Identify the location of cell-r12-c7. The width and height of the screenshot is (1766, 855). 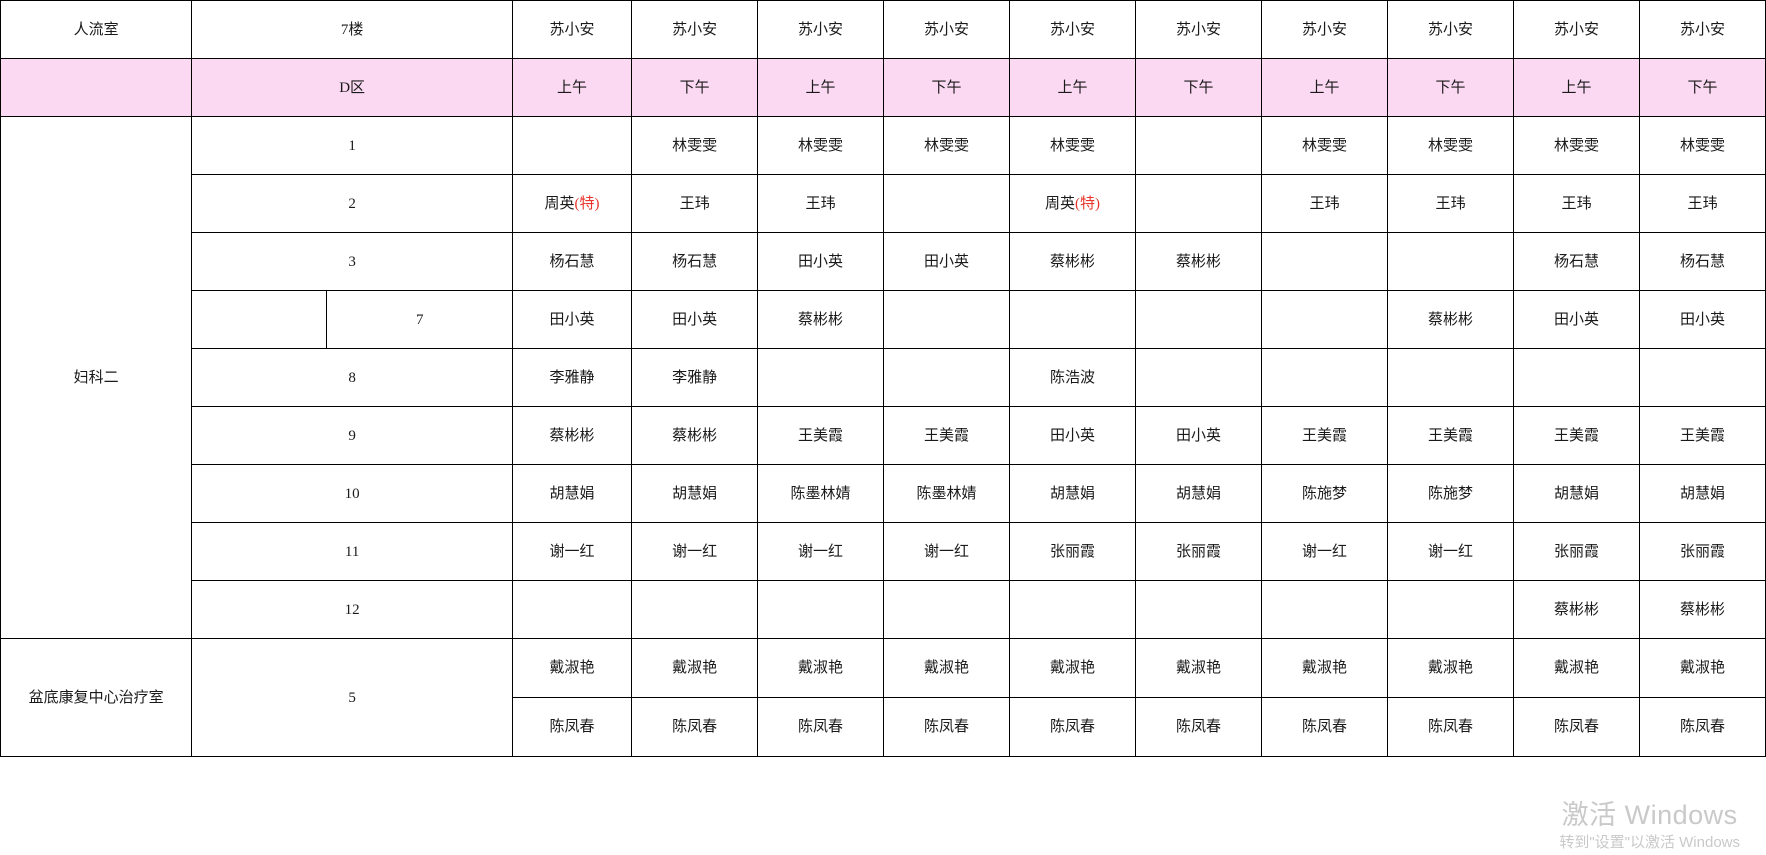
(1324, 609).